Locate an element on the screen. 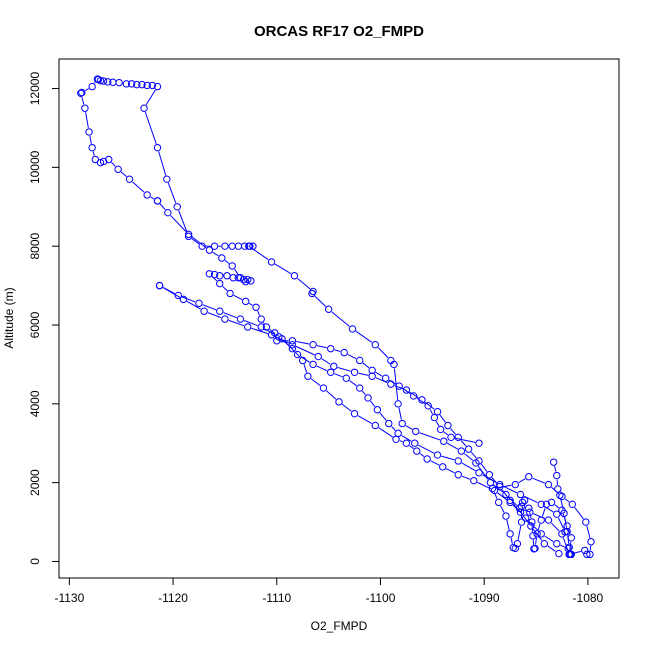 The width and height of the screenshot is (650, 650). x-tick-label: -1080 is located at coordinates (588, 598).